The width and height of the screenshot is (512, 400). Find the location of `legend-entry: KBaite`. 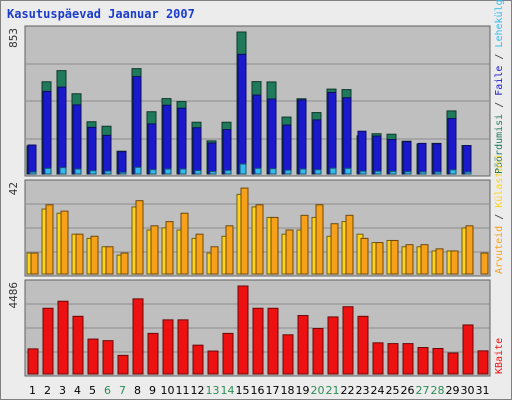

legend-entry: KBaite is located at coordinates (499, 356).